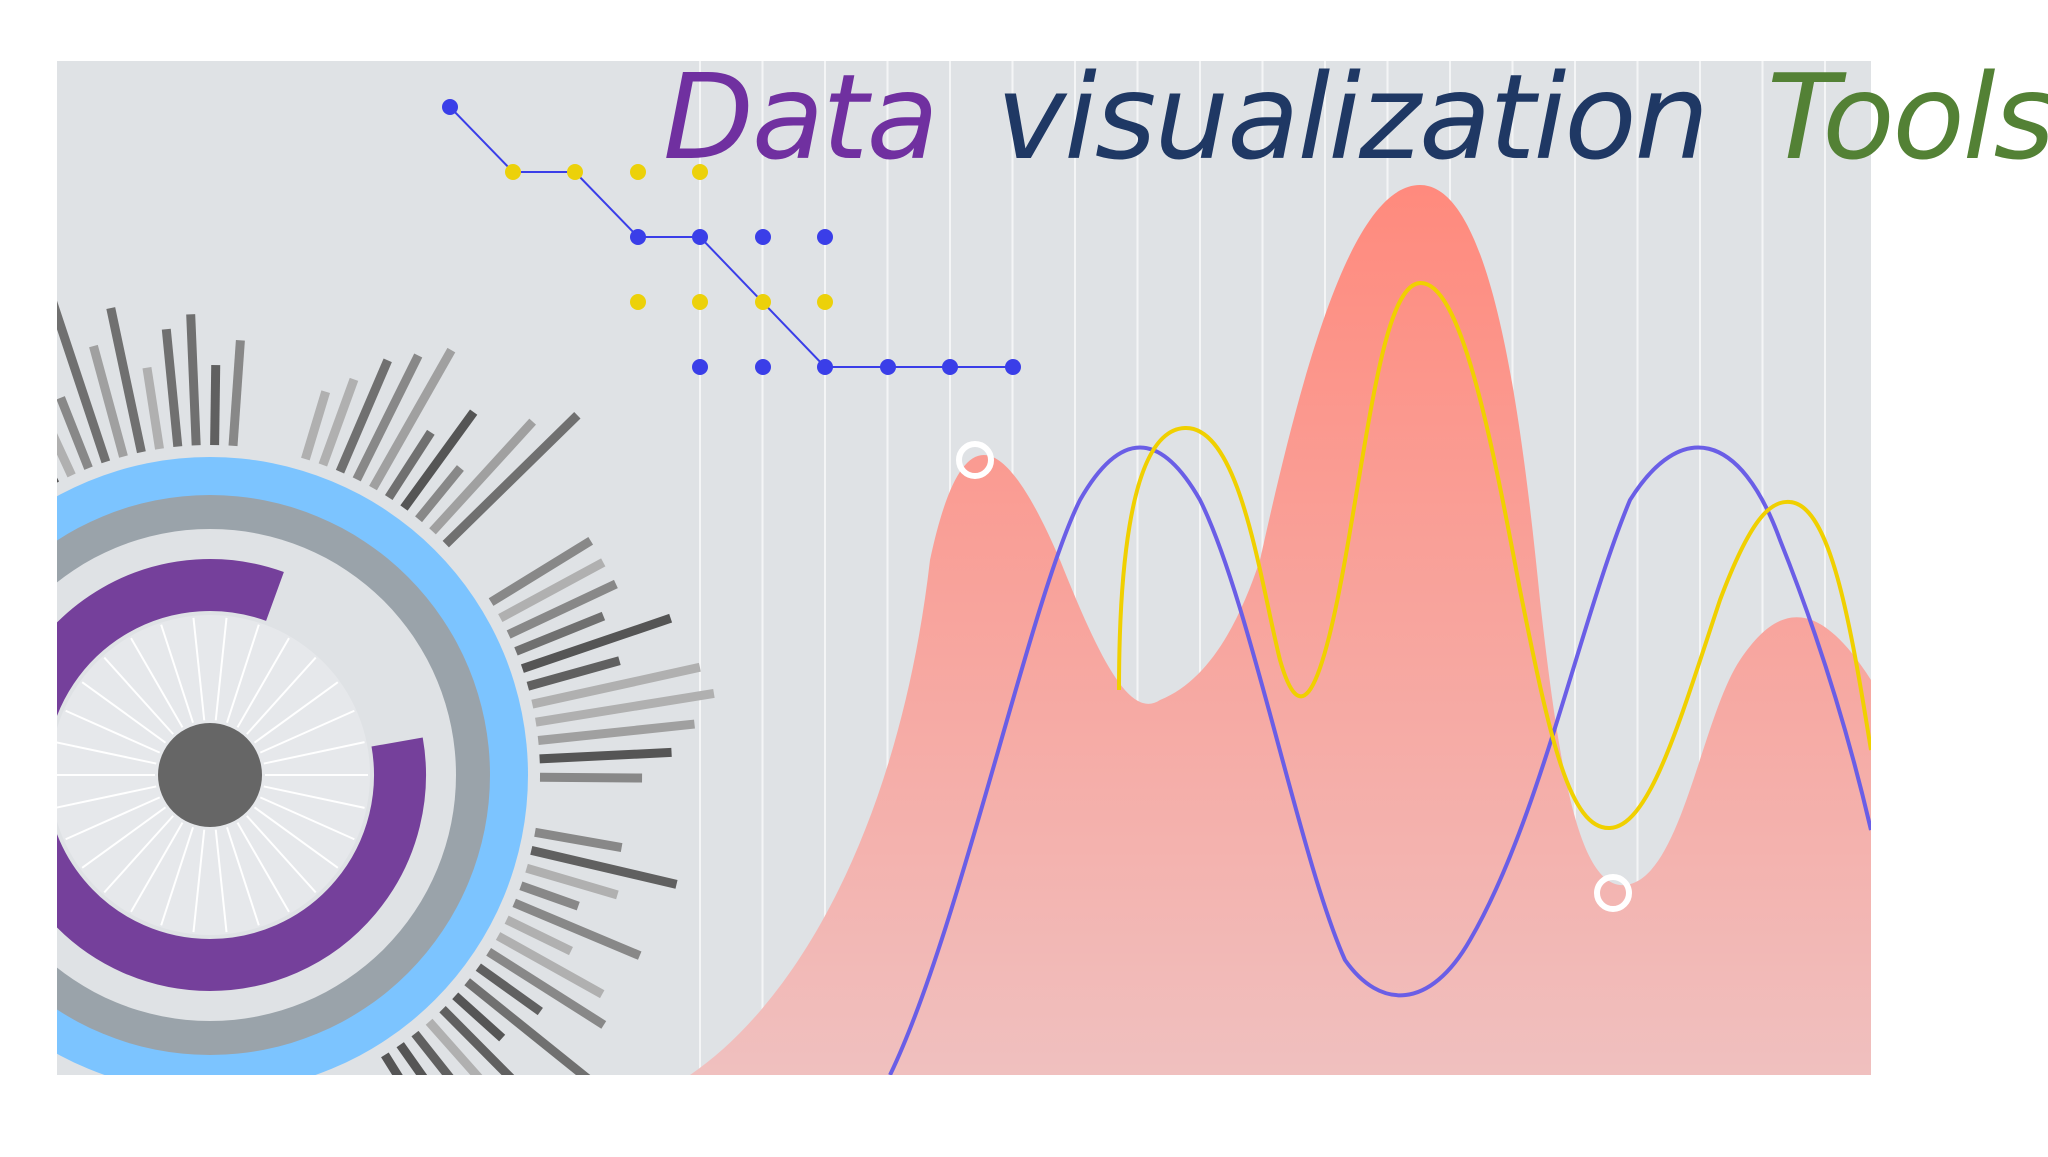 The image size is (2048, 1157). I want to click on page-title: Data visualization Tools, so click(1024, 117).